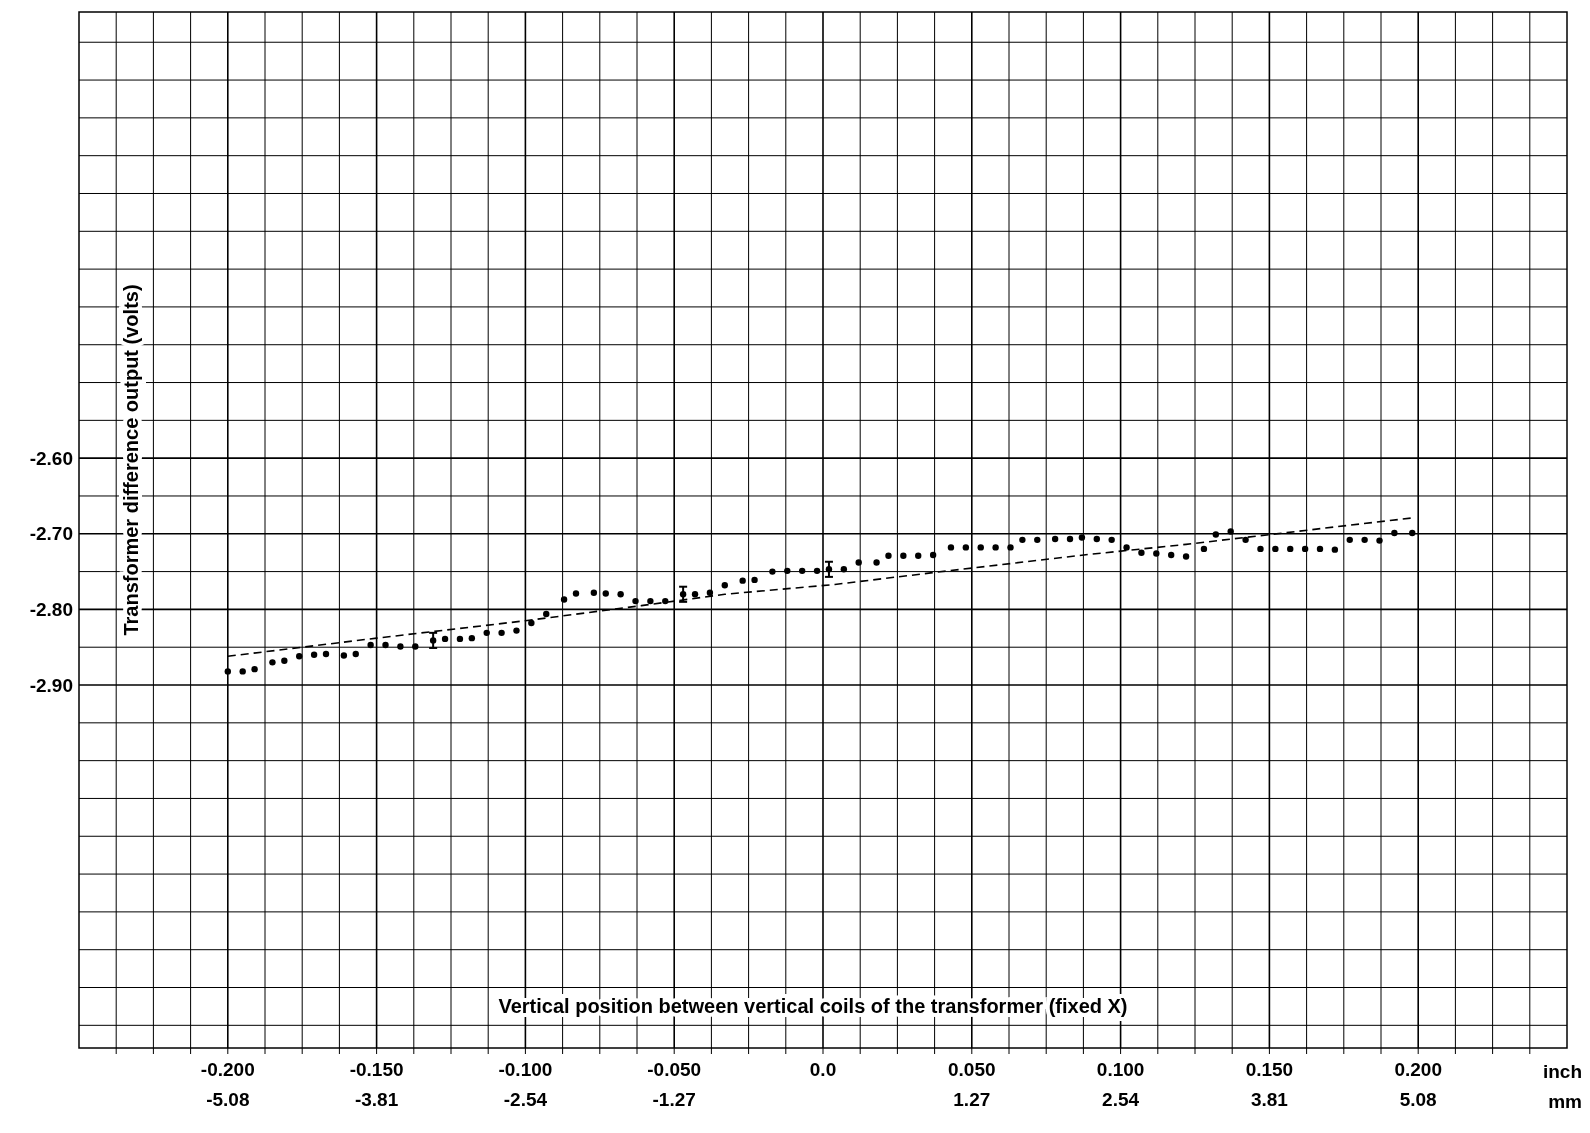  I want to click on x2-tick-label: 5.08, so click(1418, 1099).